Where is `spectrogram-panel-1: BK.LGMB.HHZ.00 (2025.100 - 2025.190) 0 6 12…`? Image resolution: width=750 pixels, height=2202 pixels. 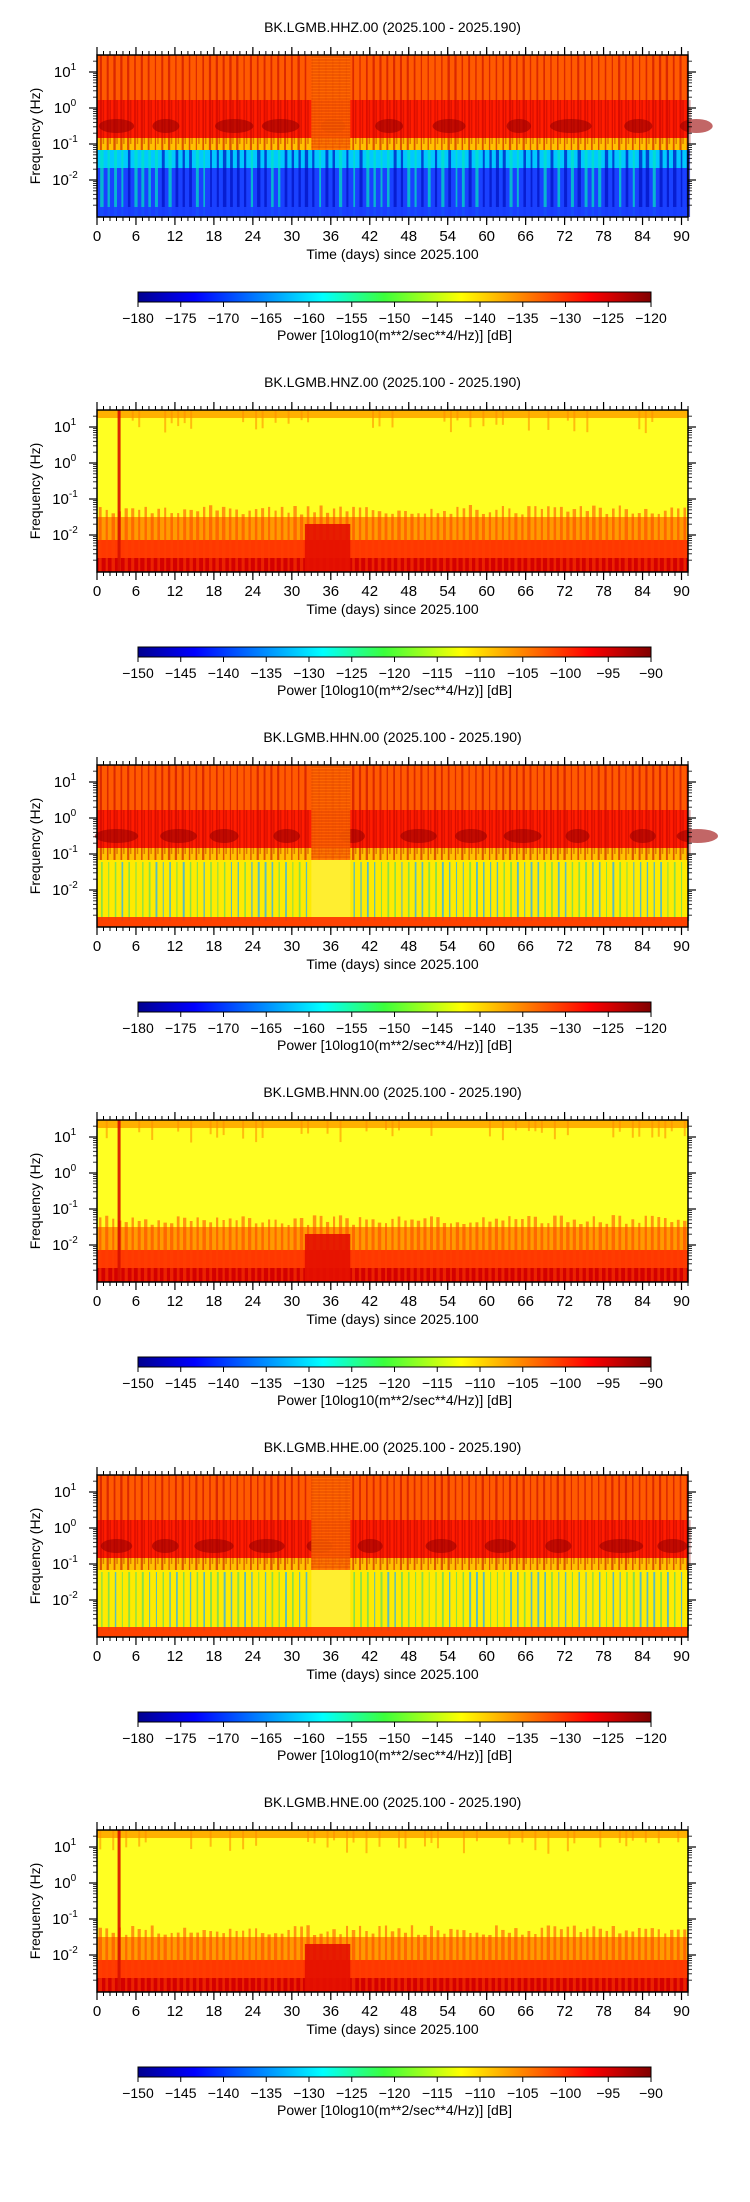
spectrogram-panel-1: BK.LGMB.HHZ.00 (2025.100 - 2025.190) 0 6 12… is located at coordinates (370, 181).